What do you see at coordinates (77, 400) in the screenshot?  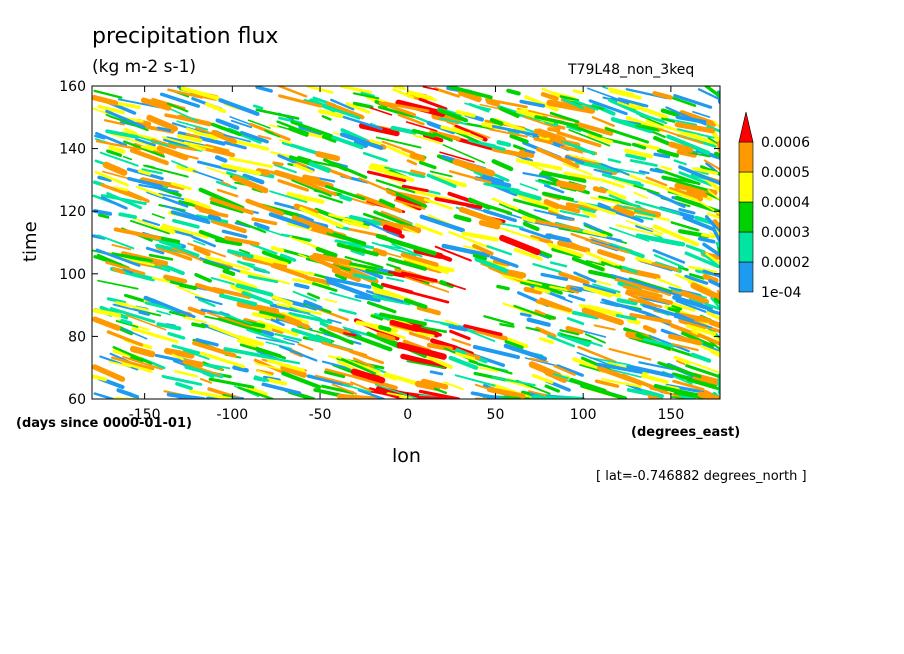 I see `y-tick-label: 60` at bounding box center [77, 400].